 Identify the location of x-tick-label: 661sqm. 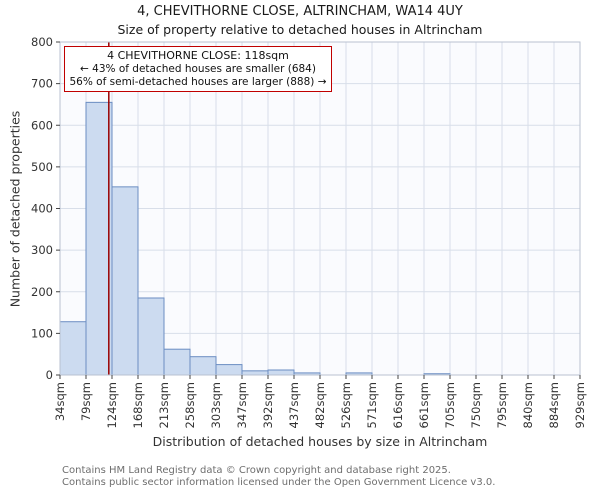
(424, 405).